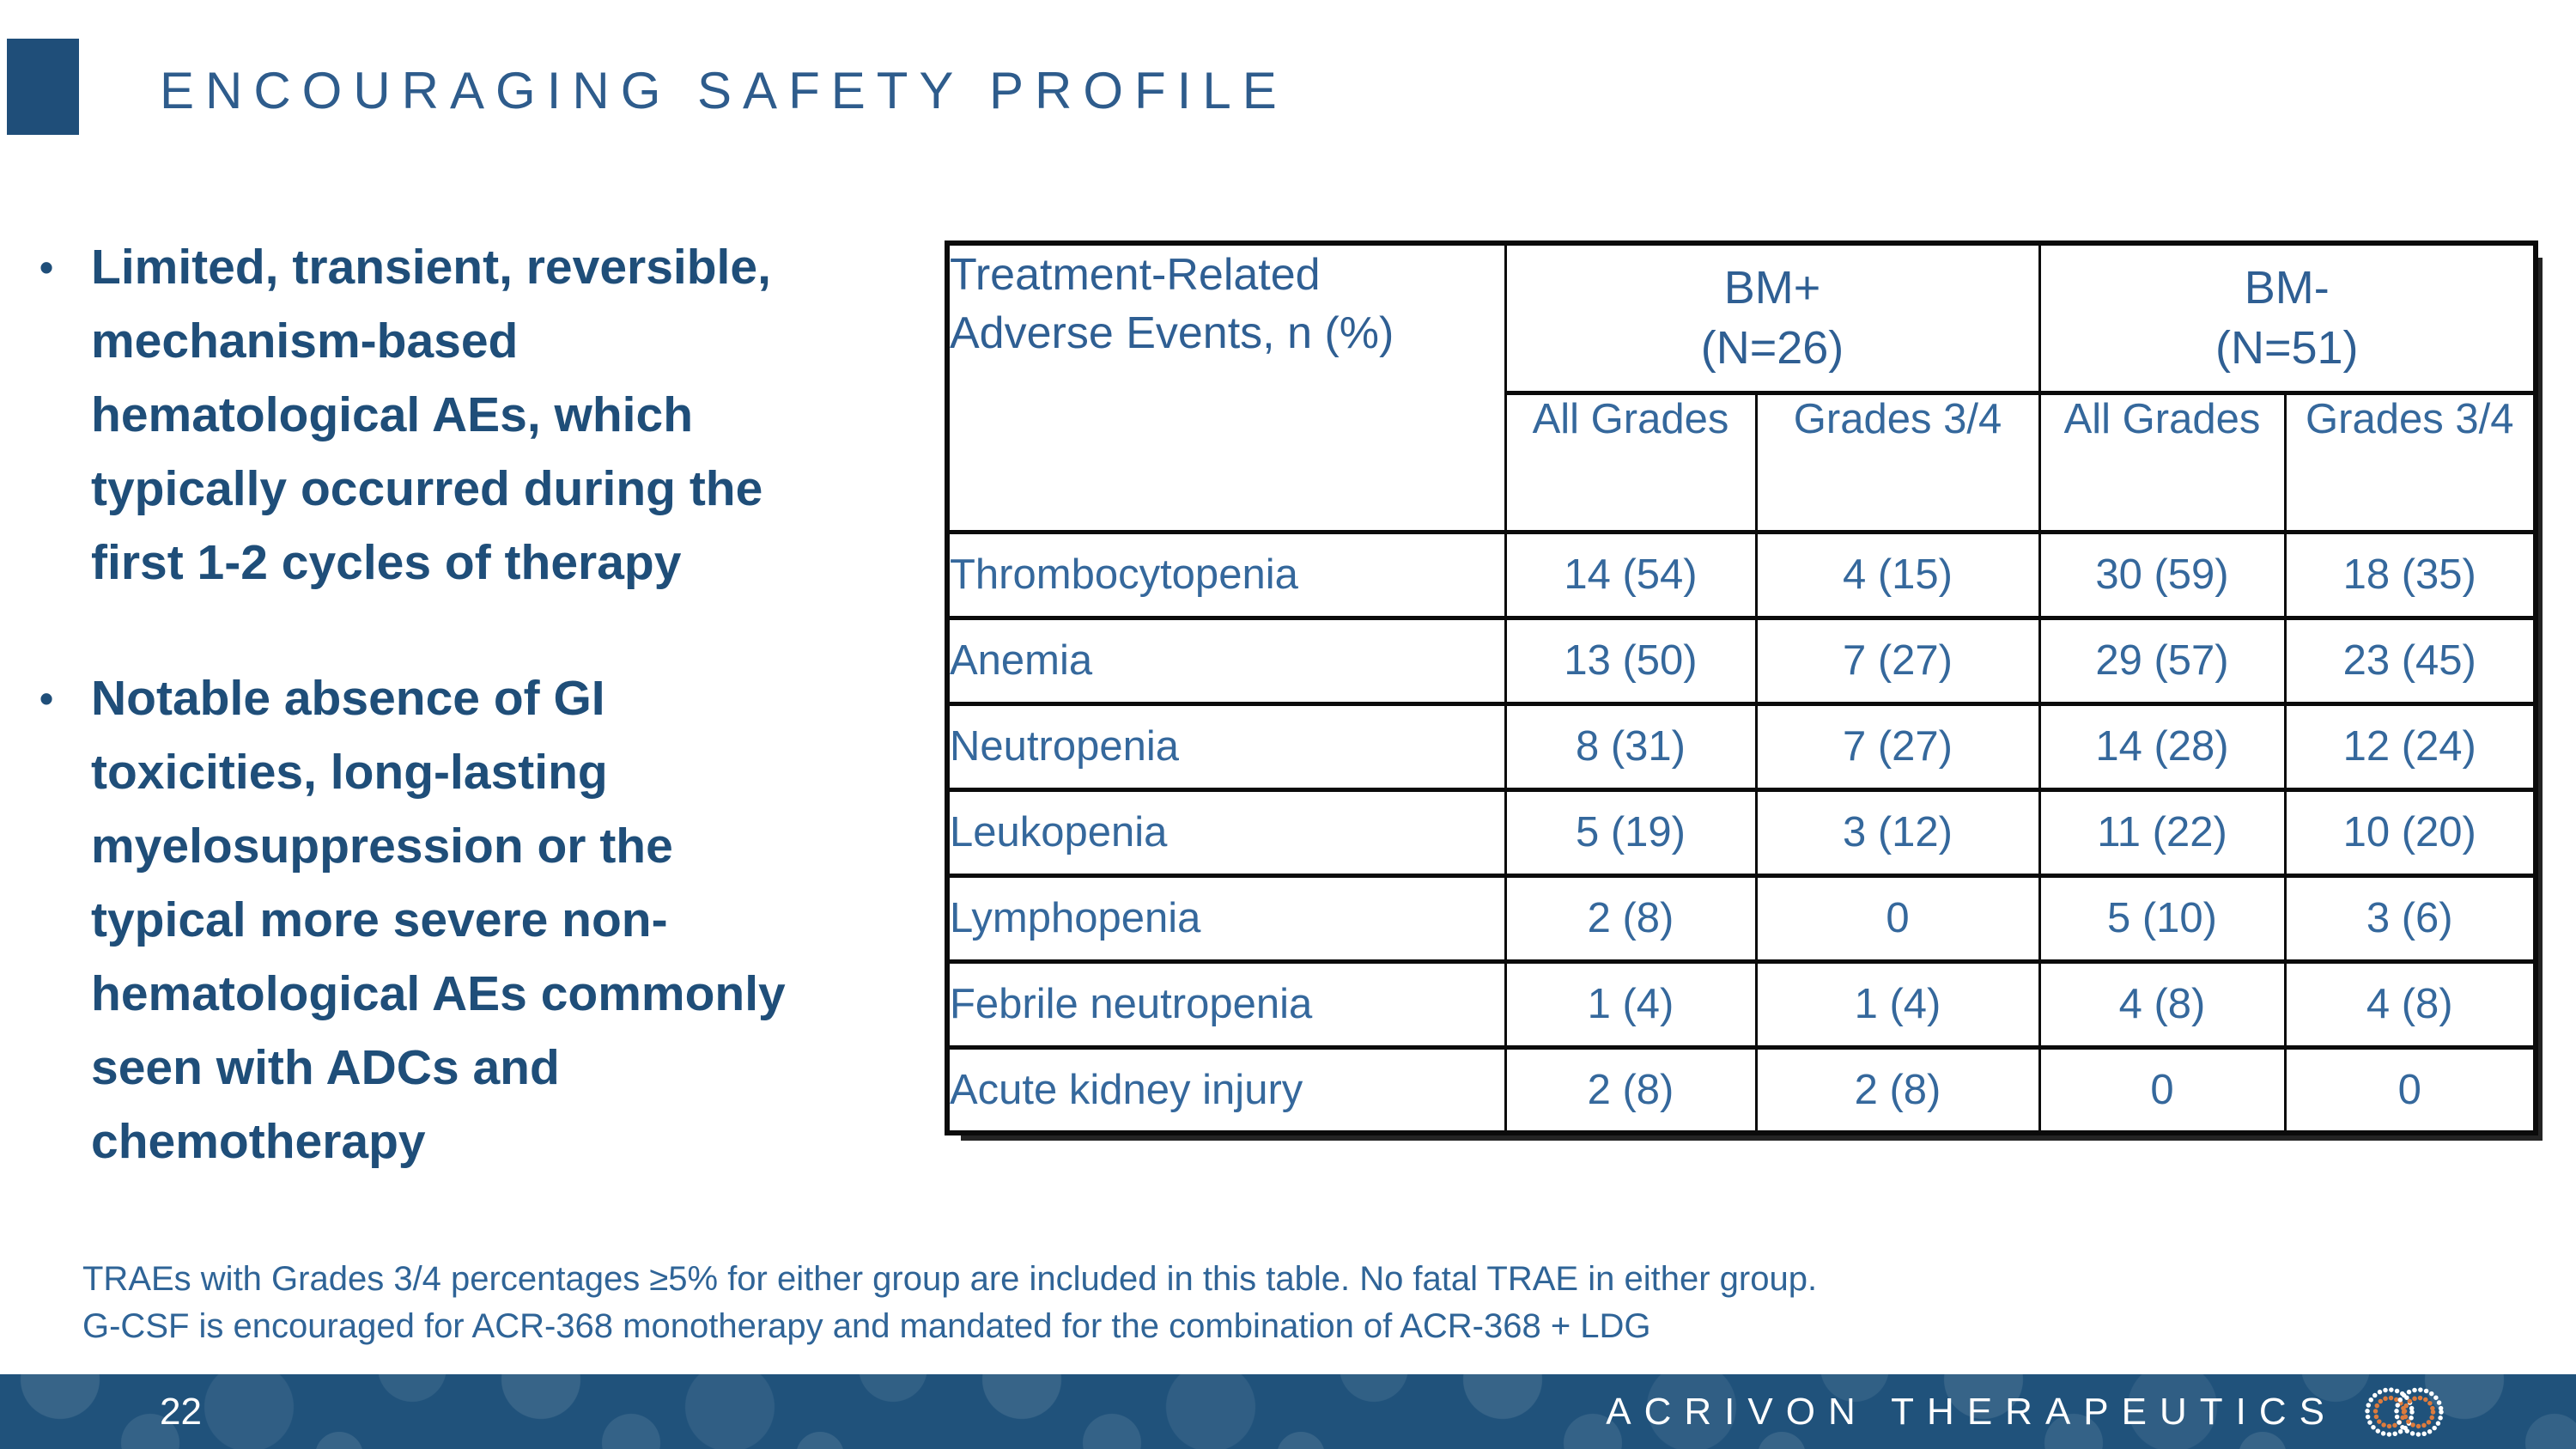  I want to click on footer-bar: 22 ACRIVON THERAPEUTICS, so click(1288, 1411).